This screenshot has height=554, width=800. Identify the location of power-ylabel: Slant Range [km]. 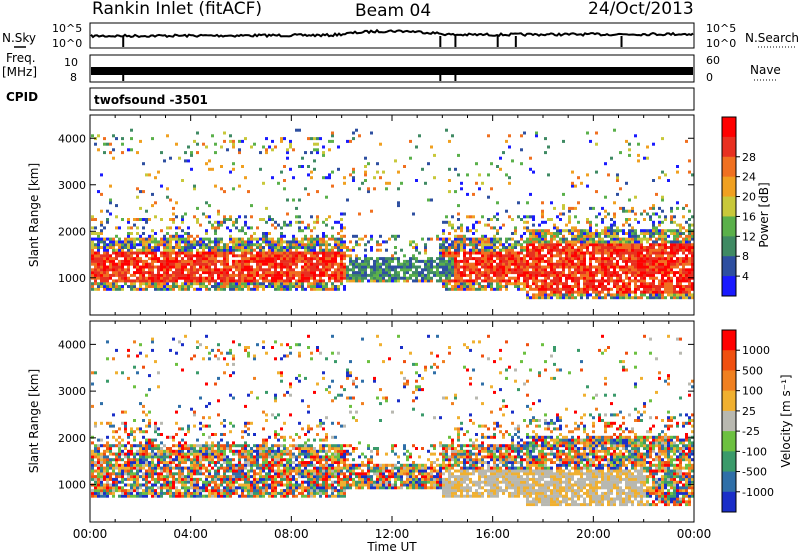
(34, 215).